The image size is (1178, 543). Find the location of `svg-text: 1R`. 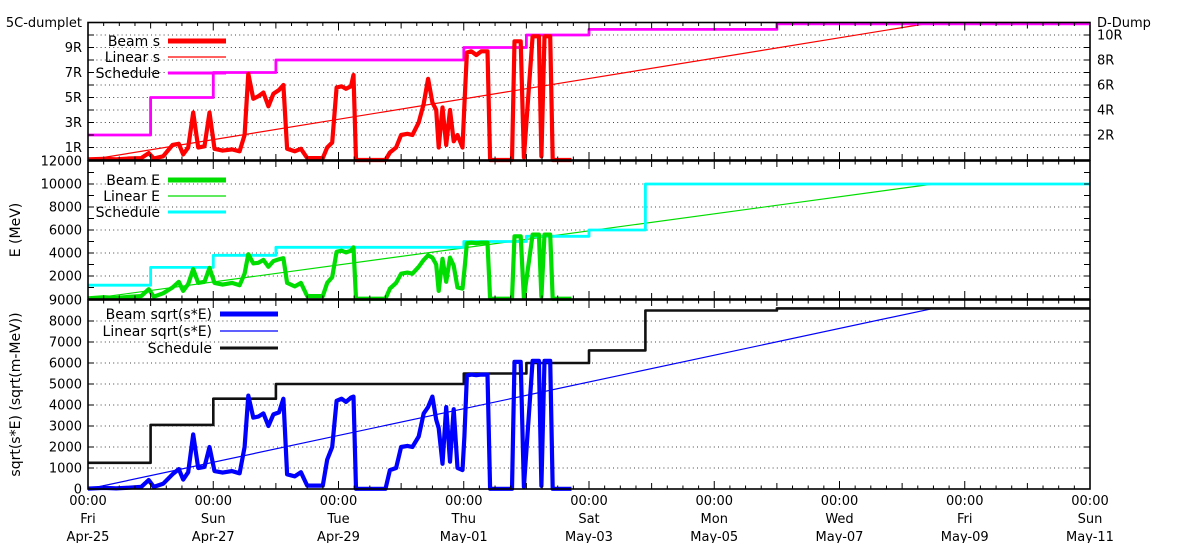

svg-text: 1R is located at coordinates (73, 148).